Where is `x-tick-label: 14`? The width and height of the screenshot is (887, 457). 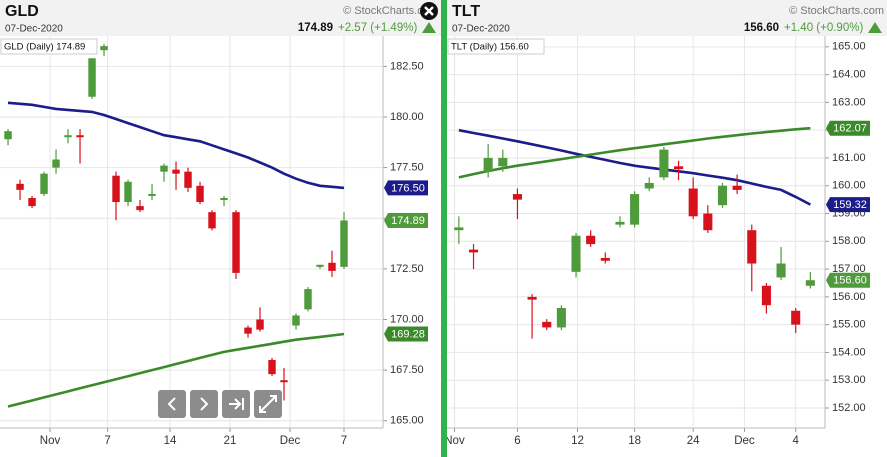 x-tick-label: 14 is located at coordinates (170, 441).